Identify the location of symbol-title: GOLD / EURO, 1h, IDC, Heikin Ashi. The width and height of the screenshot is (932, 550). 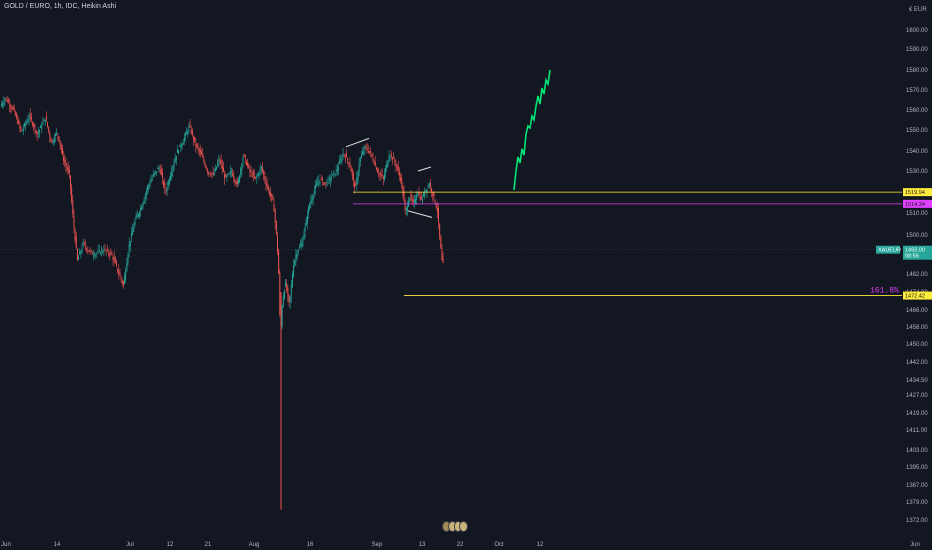
(60, 6).